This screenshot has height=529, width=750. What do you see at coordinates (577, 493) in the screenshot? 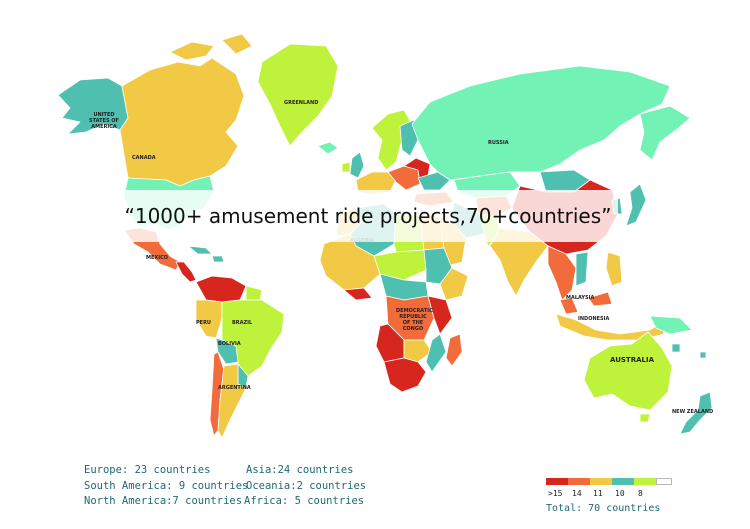
I see `legend-label-2: 14` at bounding box center [577, 493].